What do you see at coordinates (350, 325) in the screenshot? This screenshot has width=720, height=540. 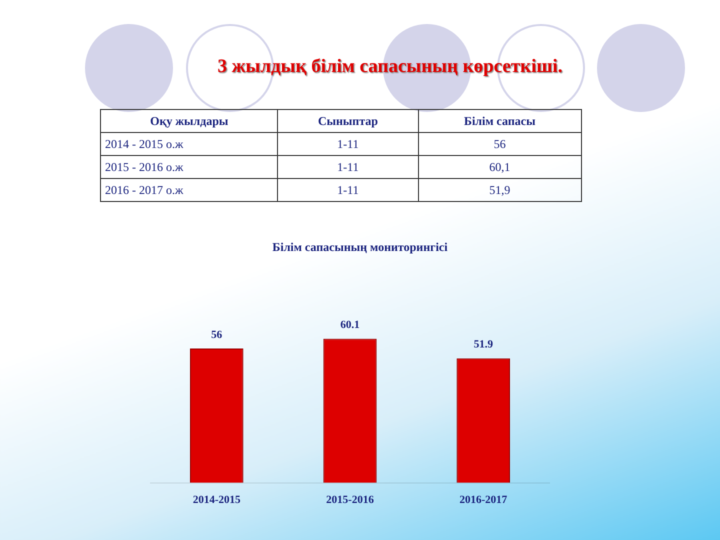 I see `data-label: 60.1` at bounding box center [350, 325].